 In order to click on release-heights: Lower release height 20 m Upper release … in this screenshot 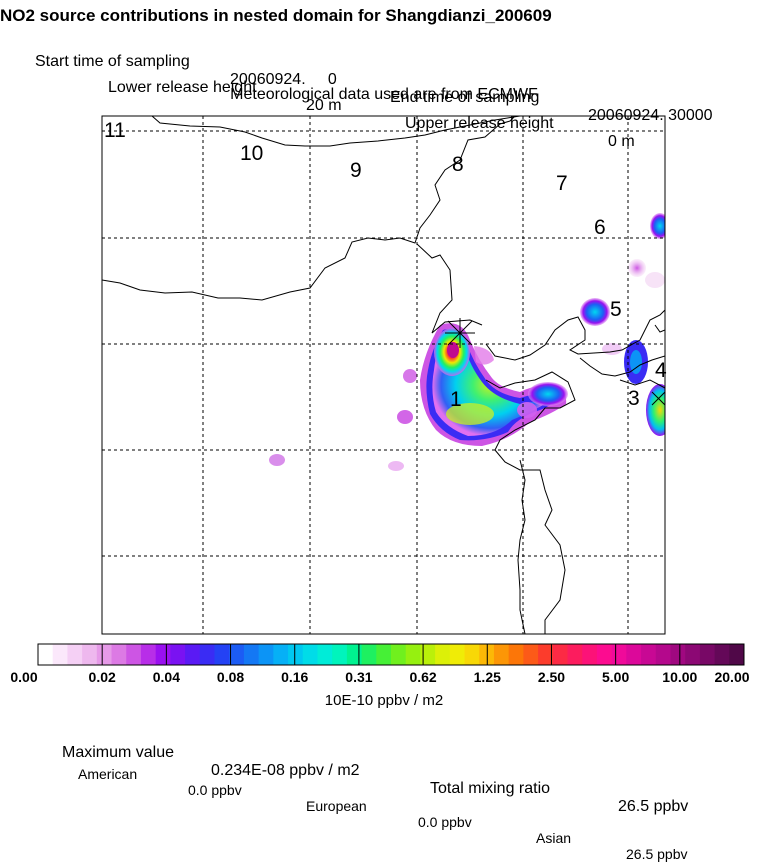, I will do `click(384, 106)`.